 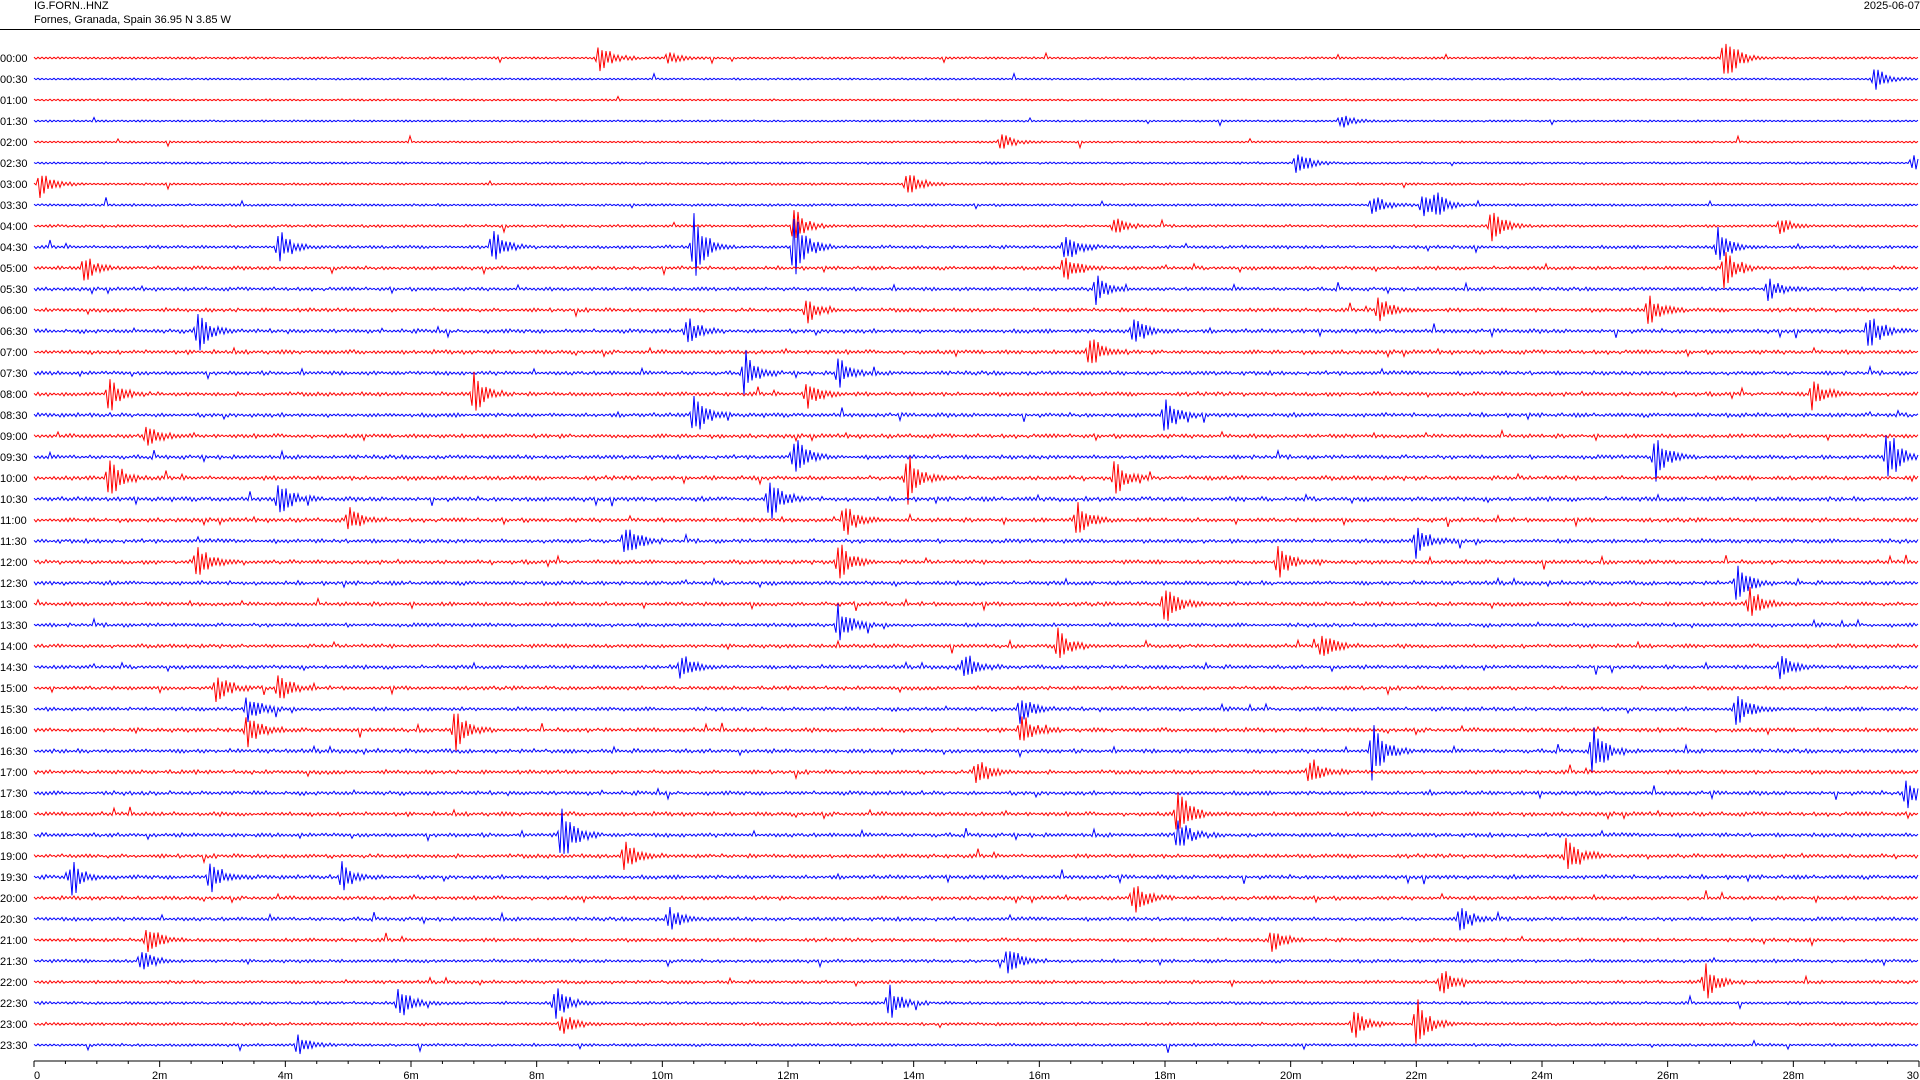 I want to click on row-time-label: 17:30, so click(x=14, y=794).